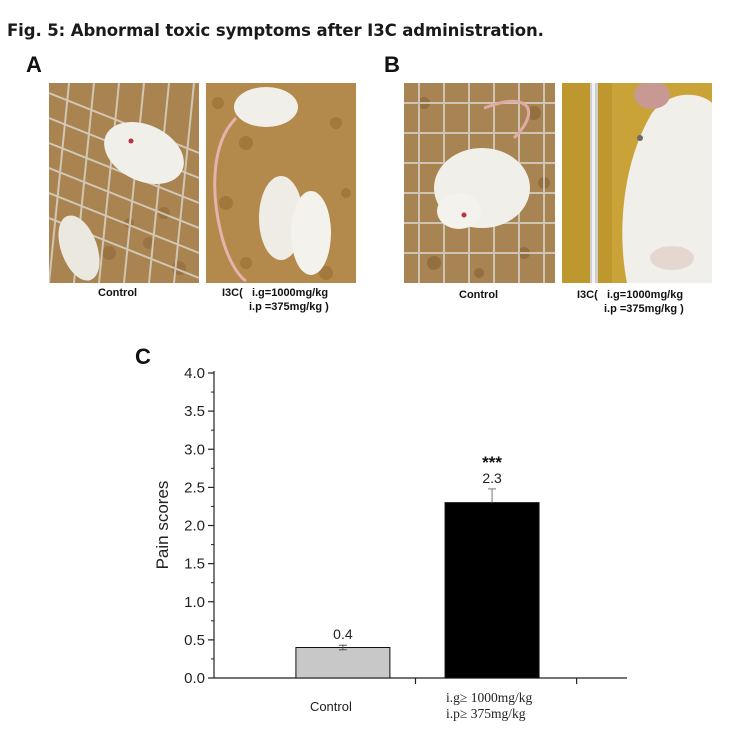  I want to click on panel-b-letter: B, so click(392, 64).